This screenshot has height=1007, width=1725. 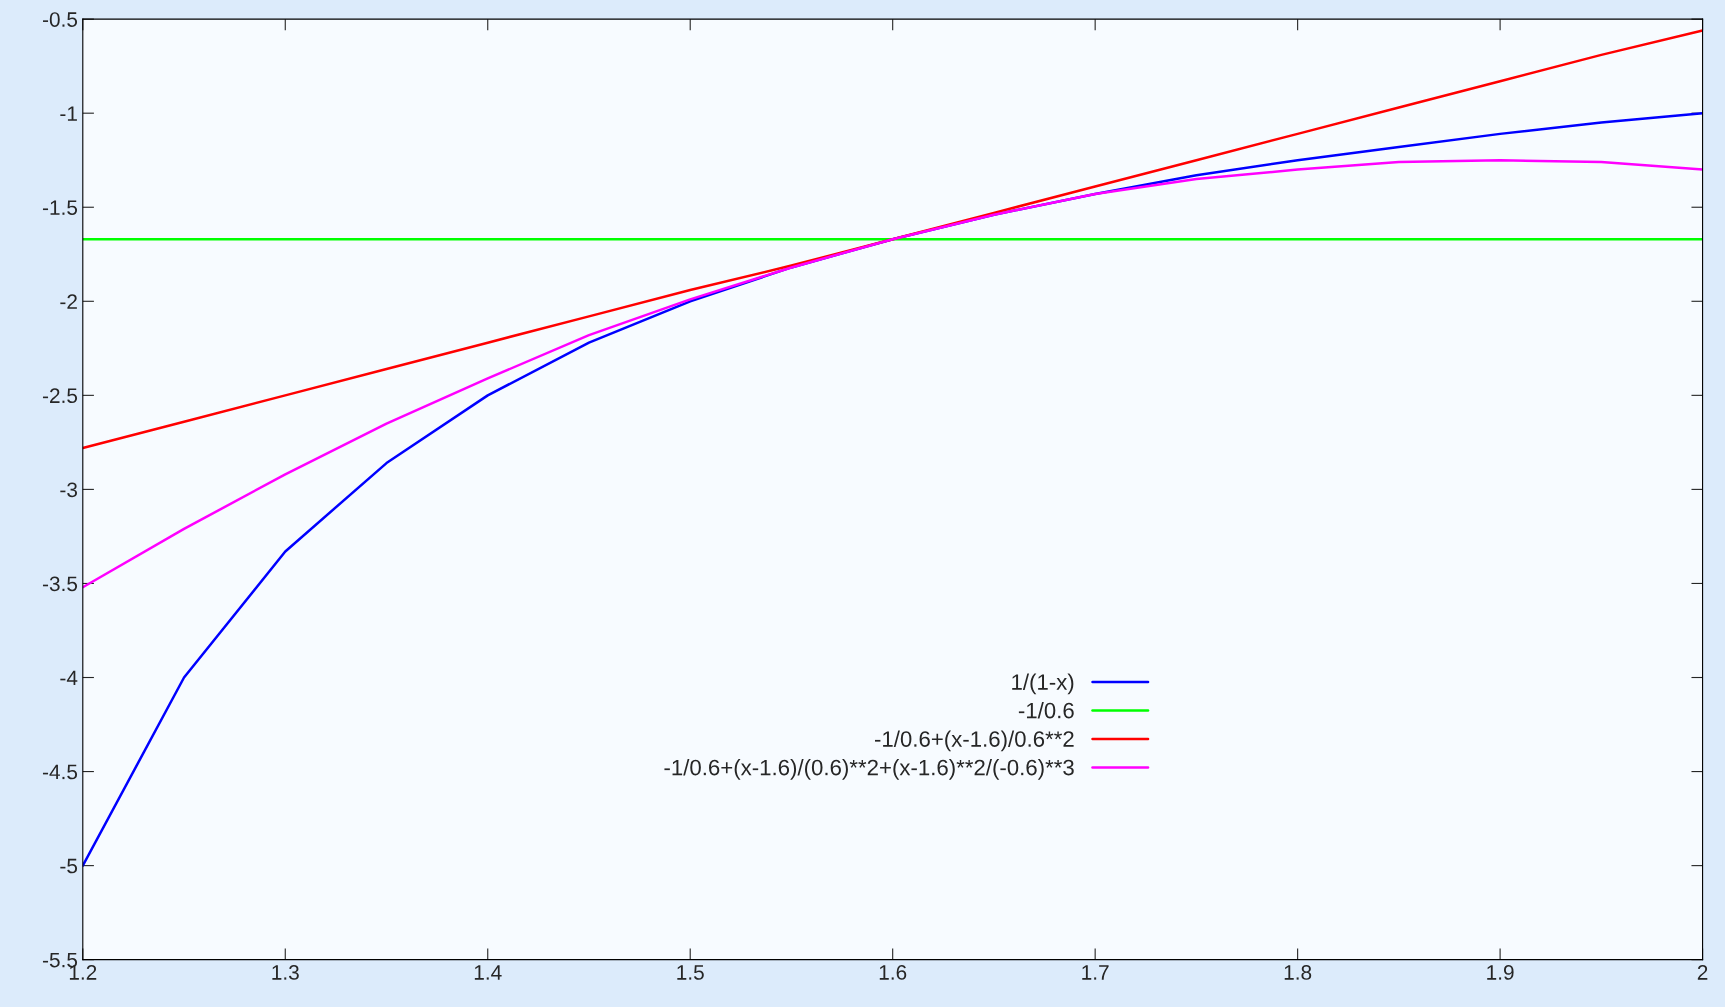 I want to click on y-tick-label: -2, so click(x=68, y=301).